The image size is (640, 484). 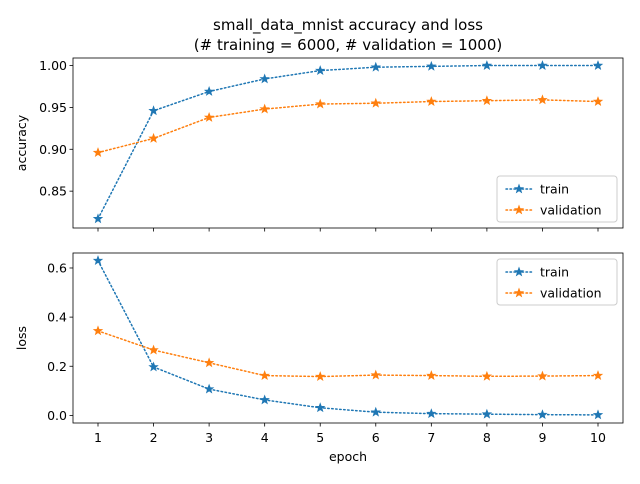 What do you see at coordinates (57, 267) in the screenshot?
I see `y-tick-label: 0.6` at bounding box center [57, 267].